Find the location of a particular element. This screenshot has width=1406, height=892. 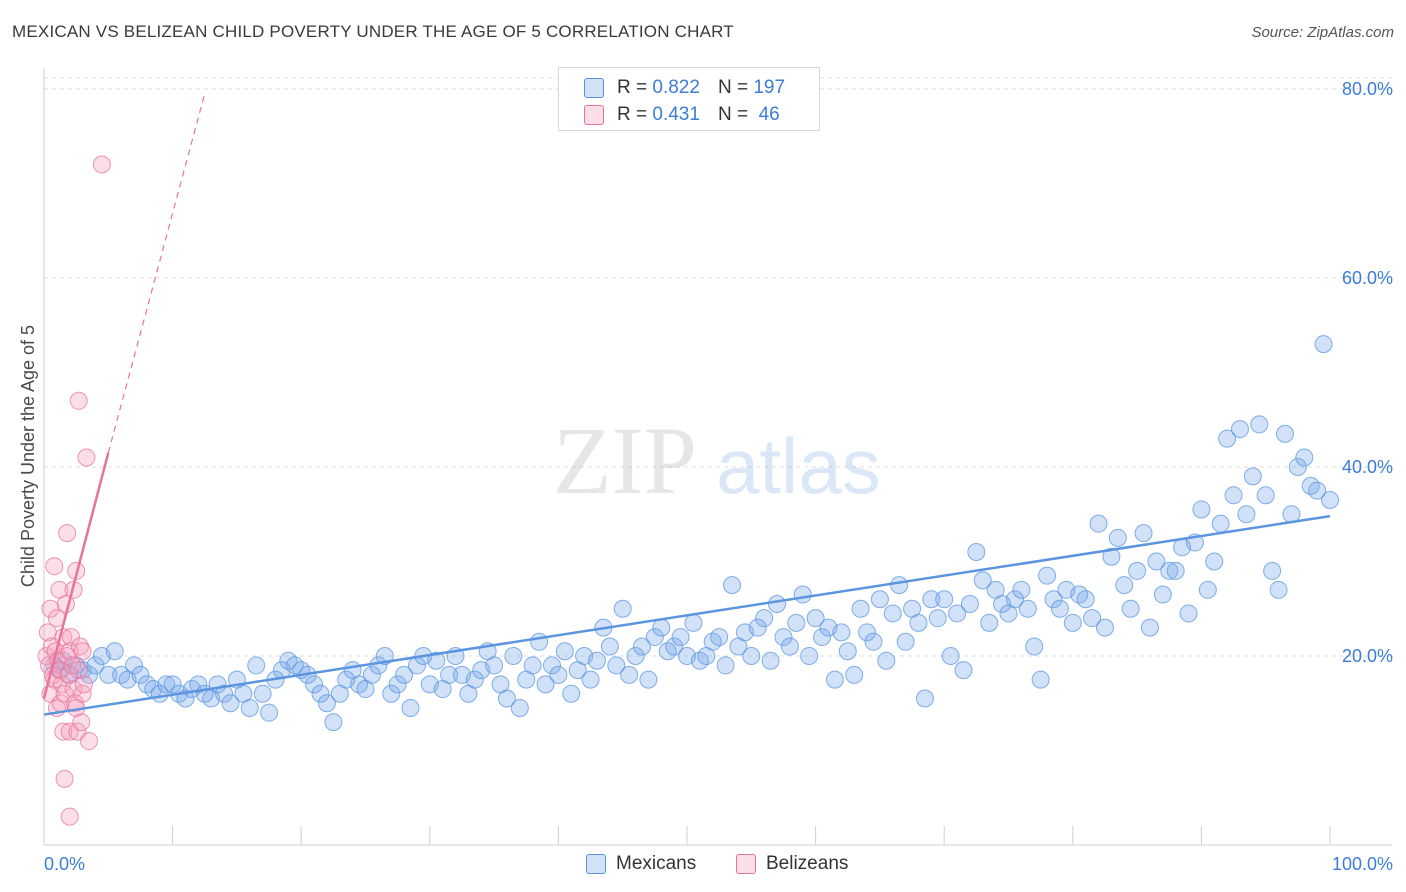

legend-r-value: 0.431 is located at coordinates (676, 114).